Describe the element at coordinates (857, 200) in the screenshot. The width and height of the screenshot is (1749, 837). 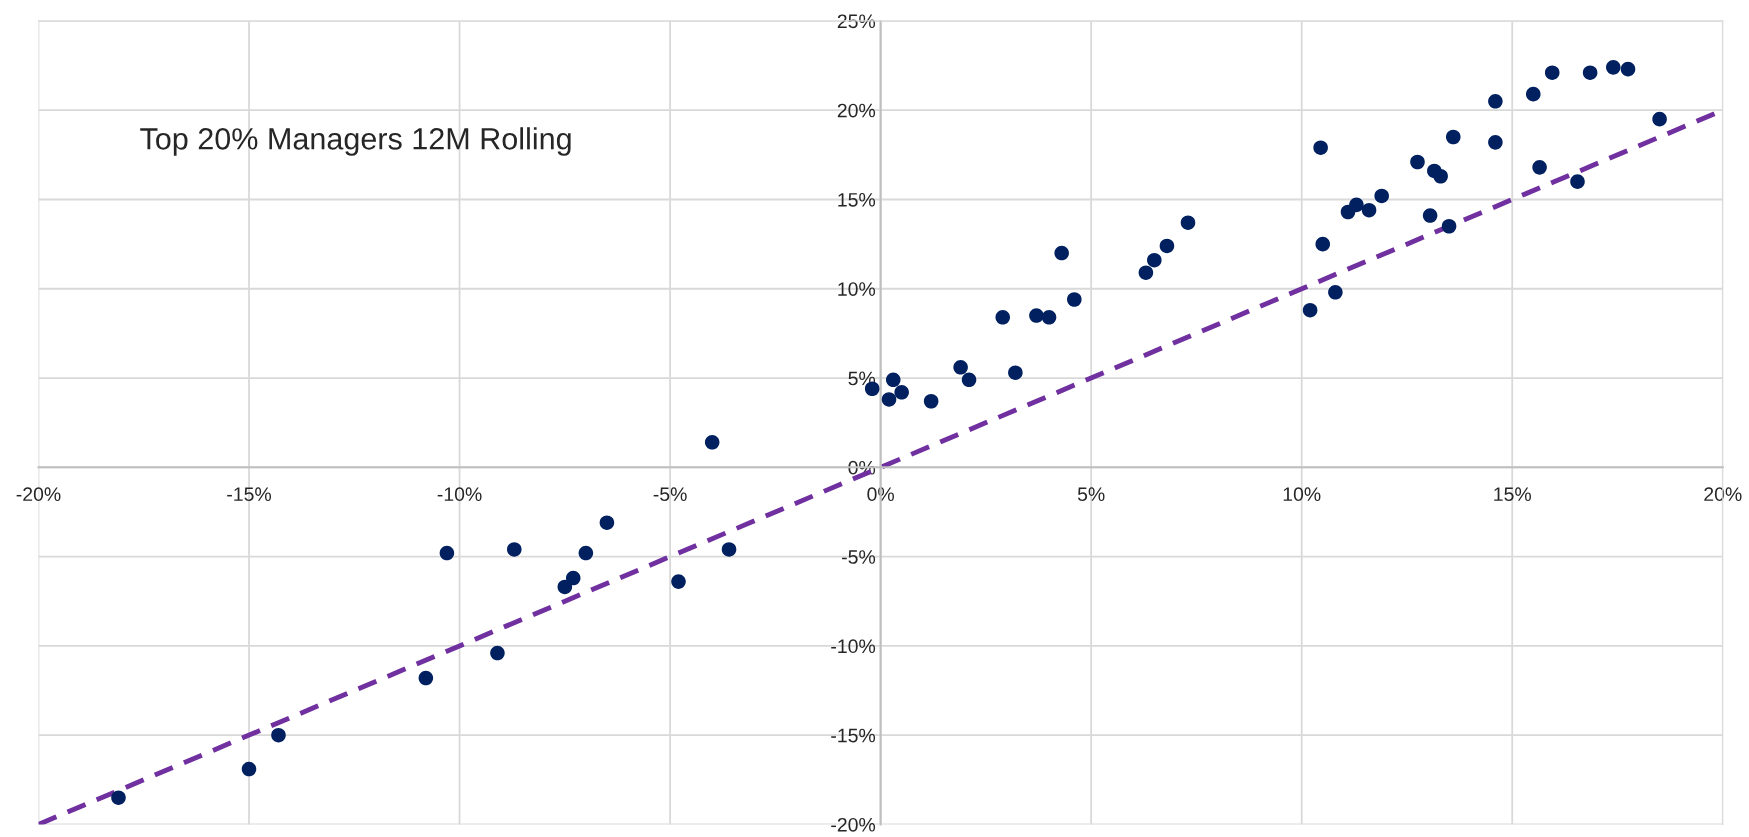
I see `y-tick-label: 15%` at that location.